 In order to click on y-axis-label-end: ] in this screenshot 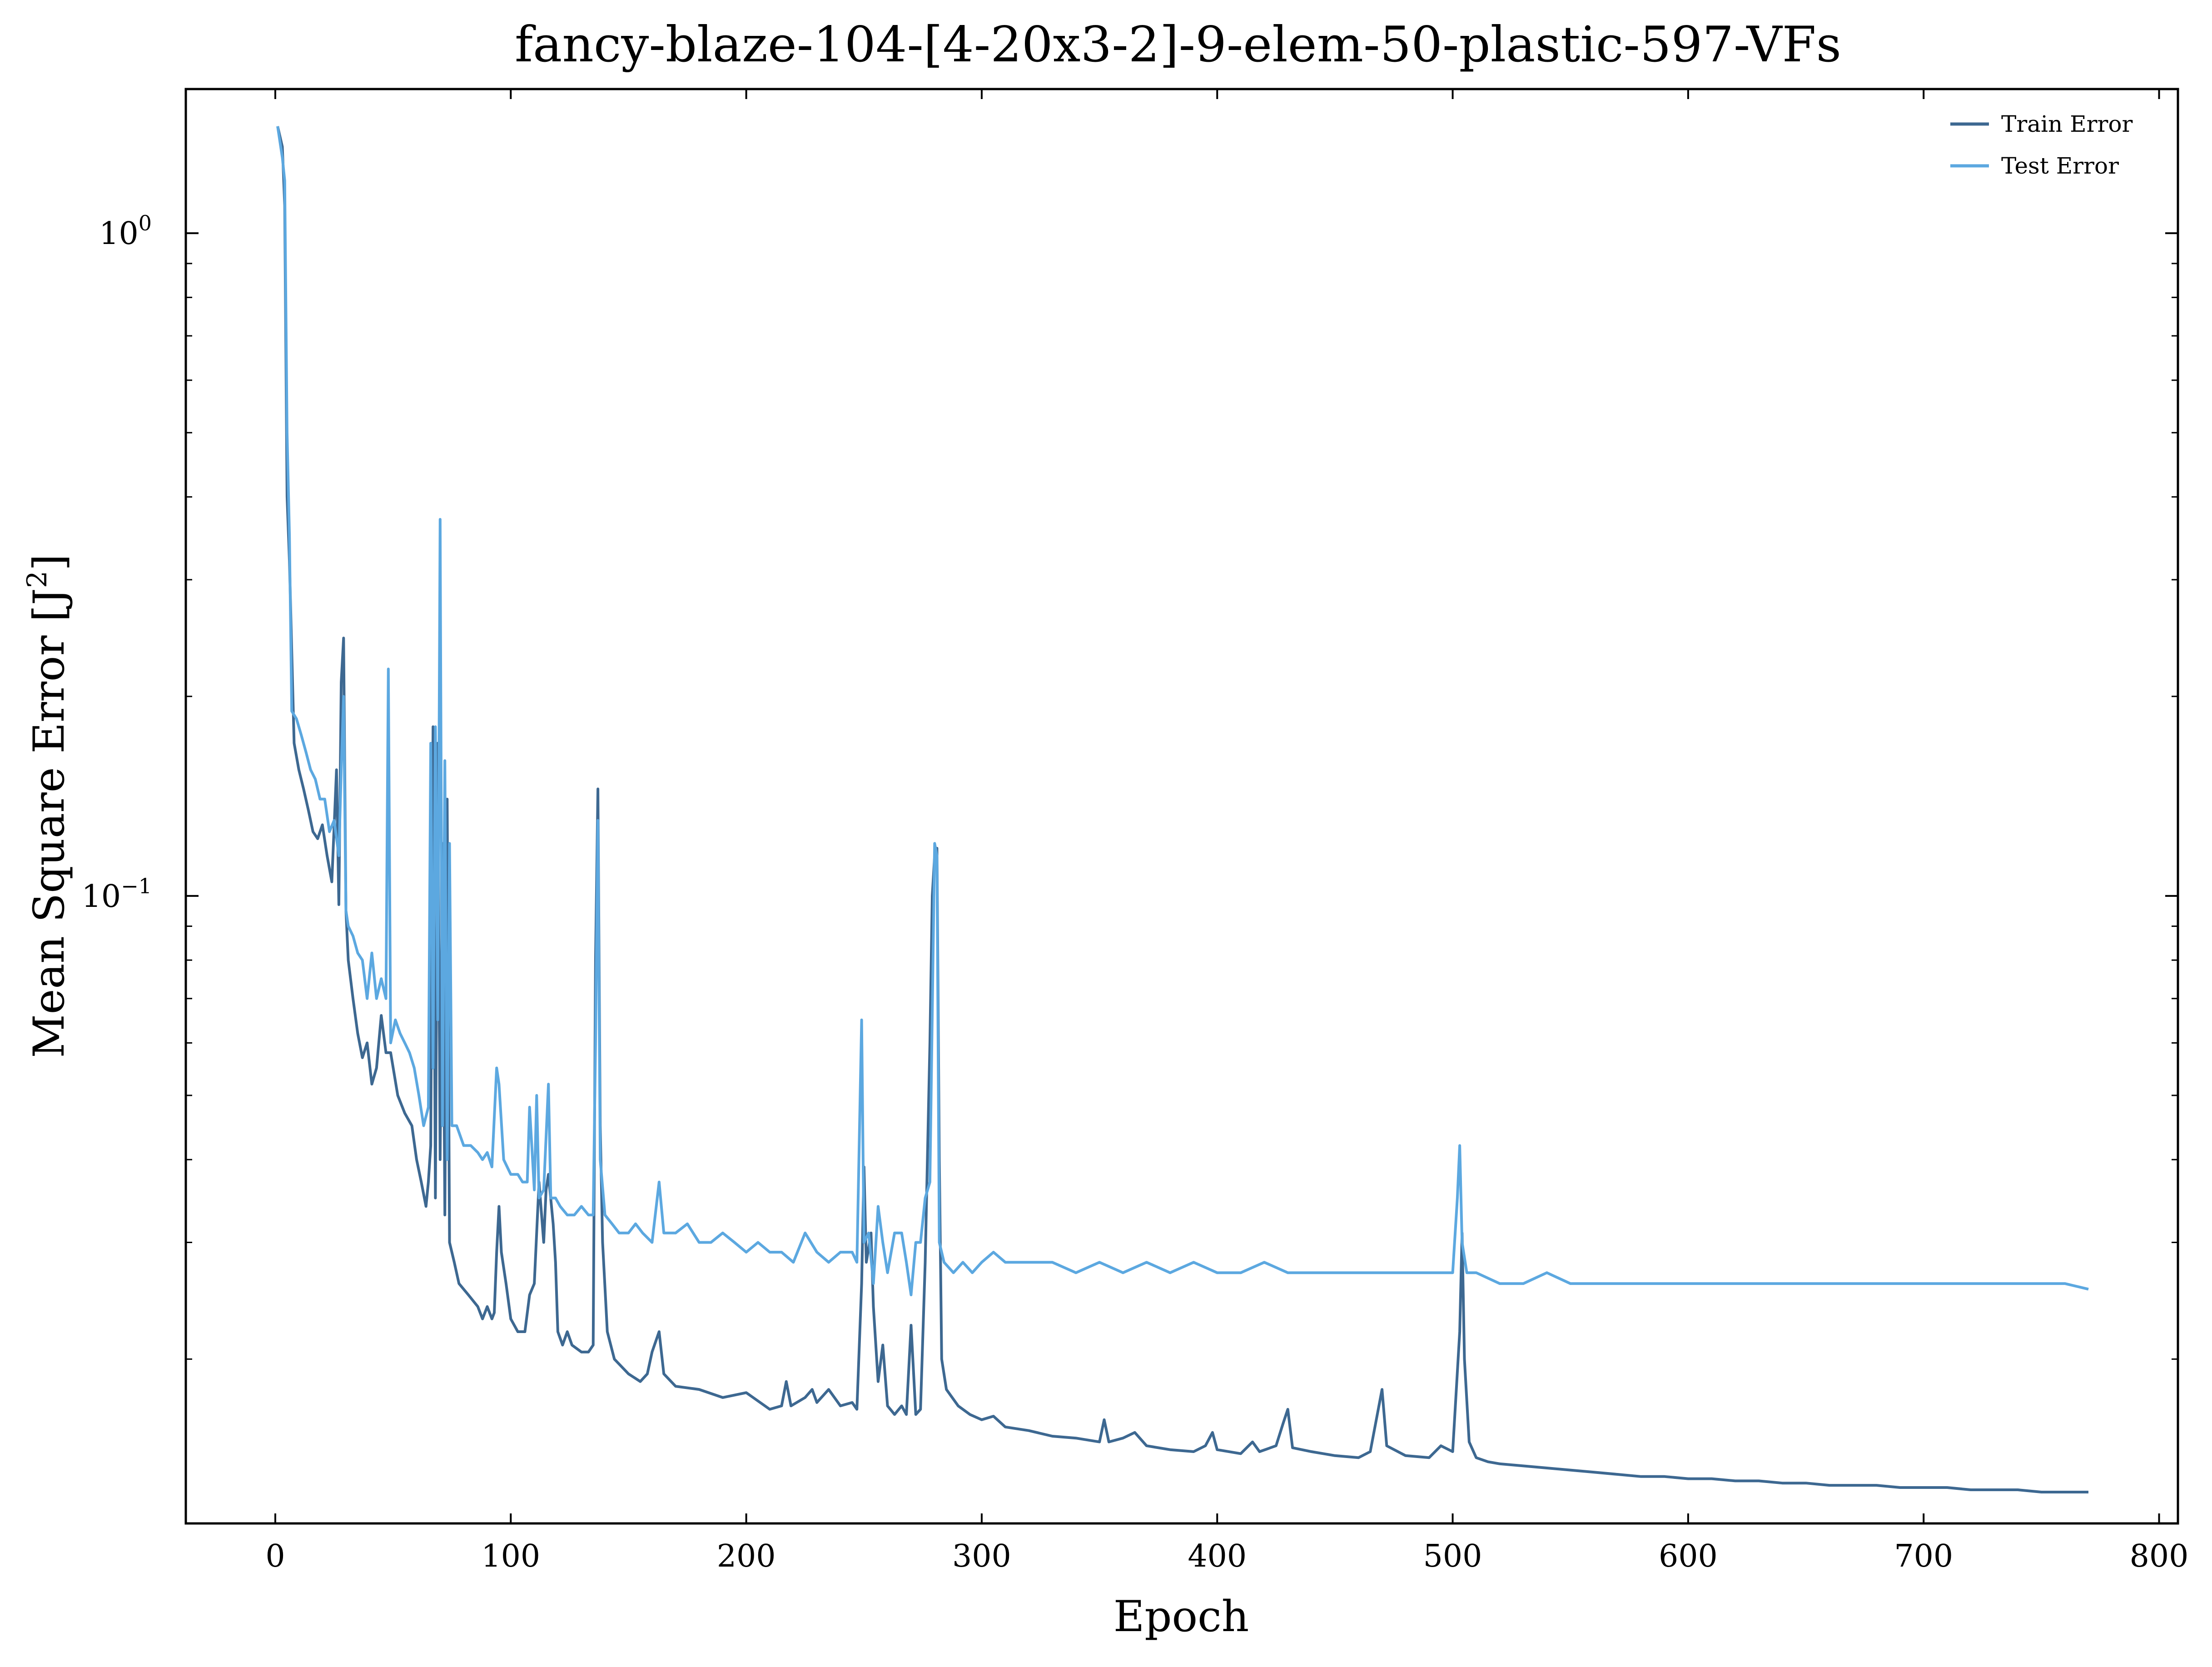, I will do `click(50, 562)`.